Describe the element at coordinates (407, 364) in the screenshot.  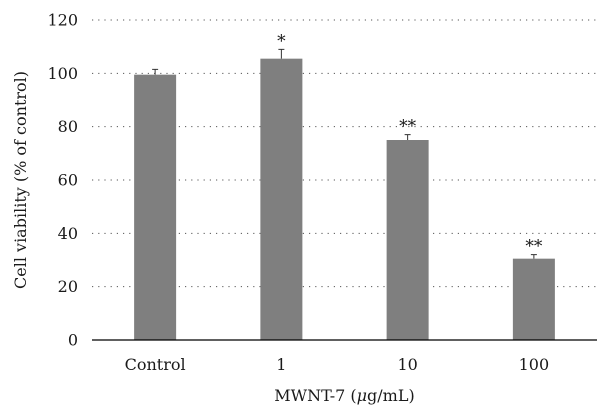
I see `x-tick-label-2: 10` at that location.